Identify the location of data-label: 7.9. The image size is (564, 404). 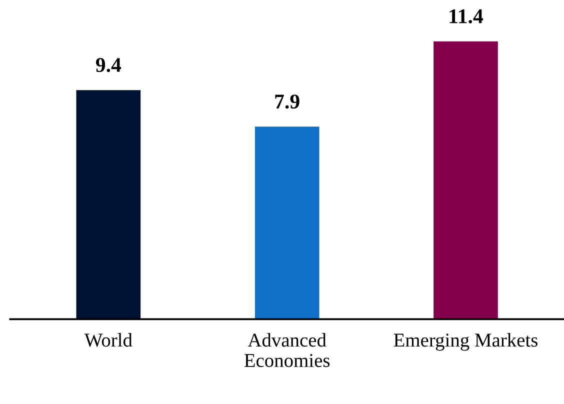
(287, 101).